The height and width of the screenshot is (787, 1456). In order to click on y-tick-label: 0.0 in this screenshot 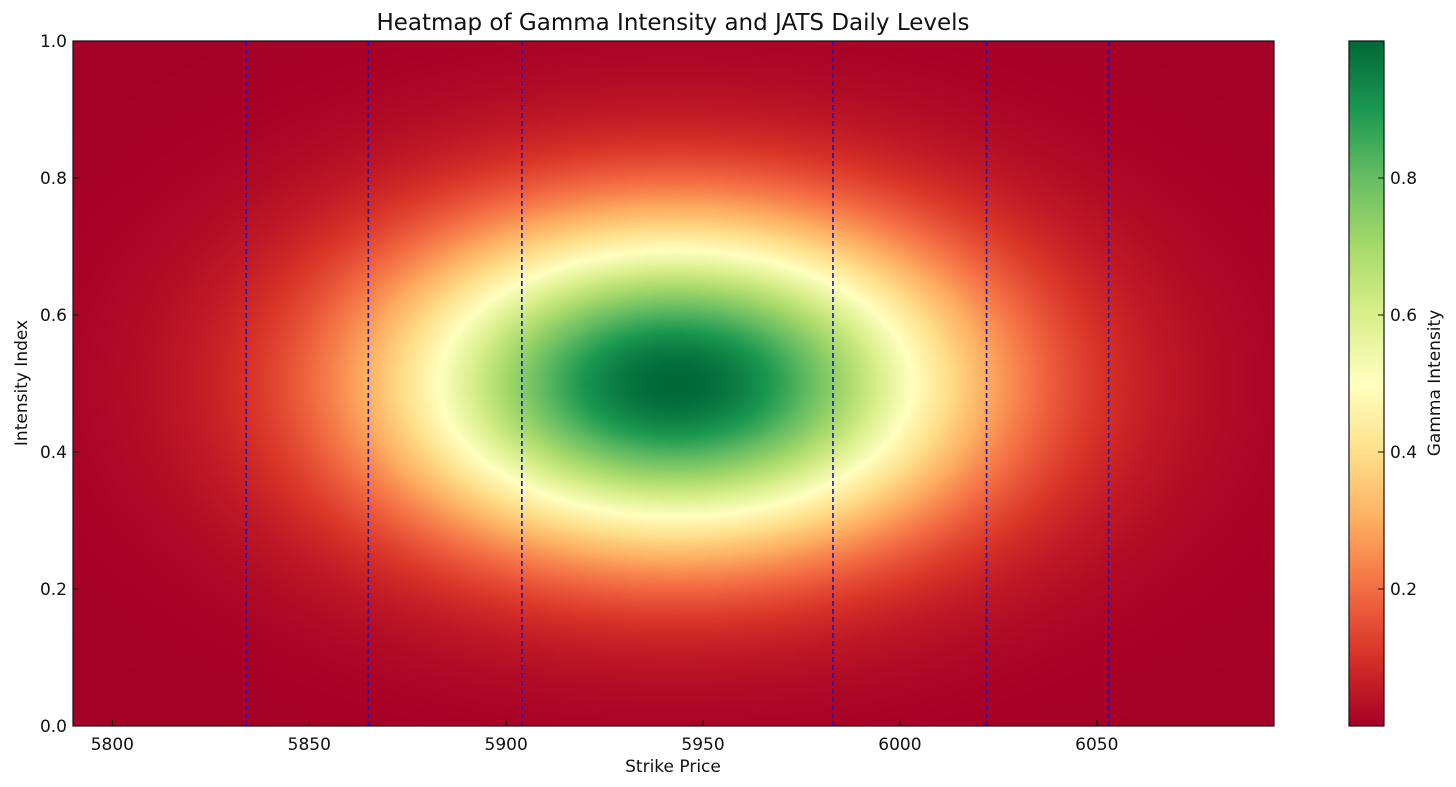, I will do `click(53, 727)`.